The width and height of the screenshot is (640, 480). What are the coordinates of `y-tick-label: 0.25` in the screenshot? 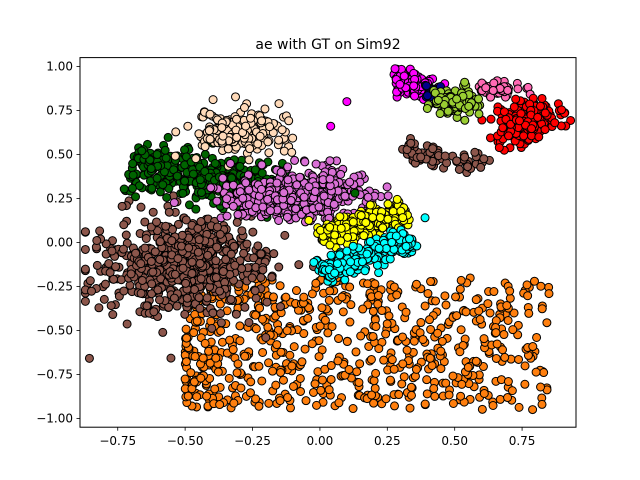 It's located at (59, 198).